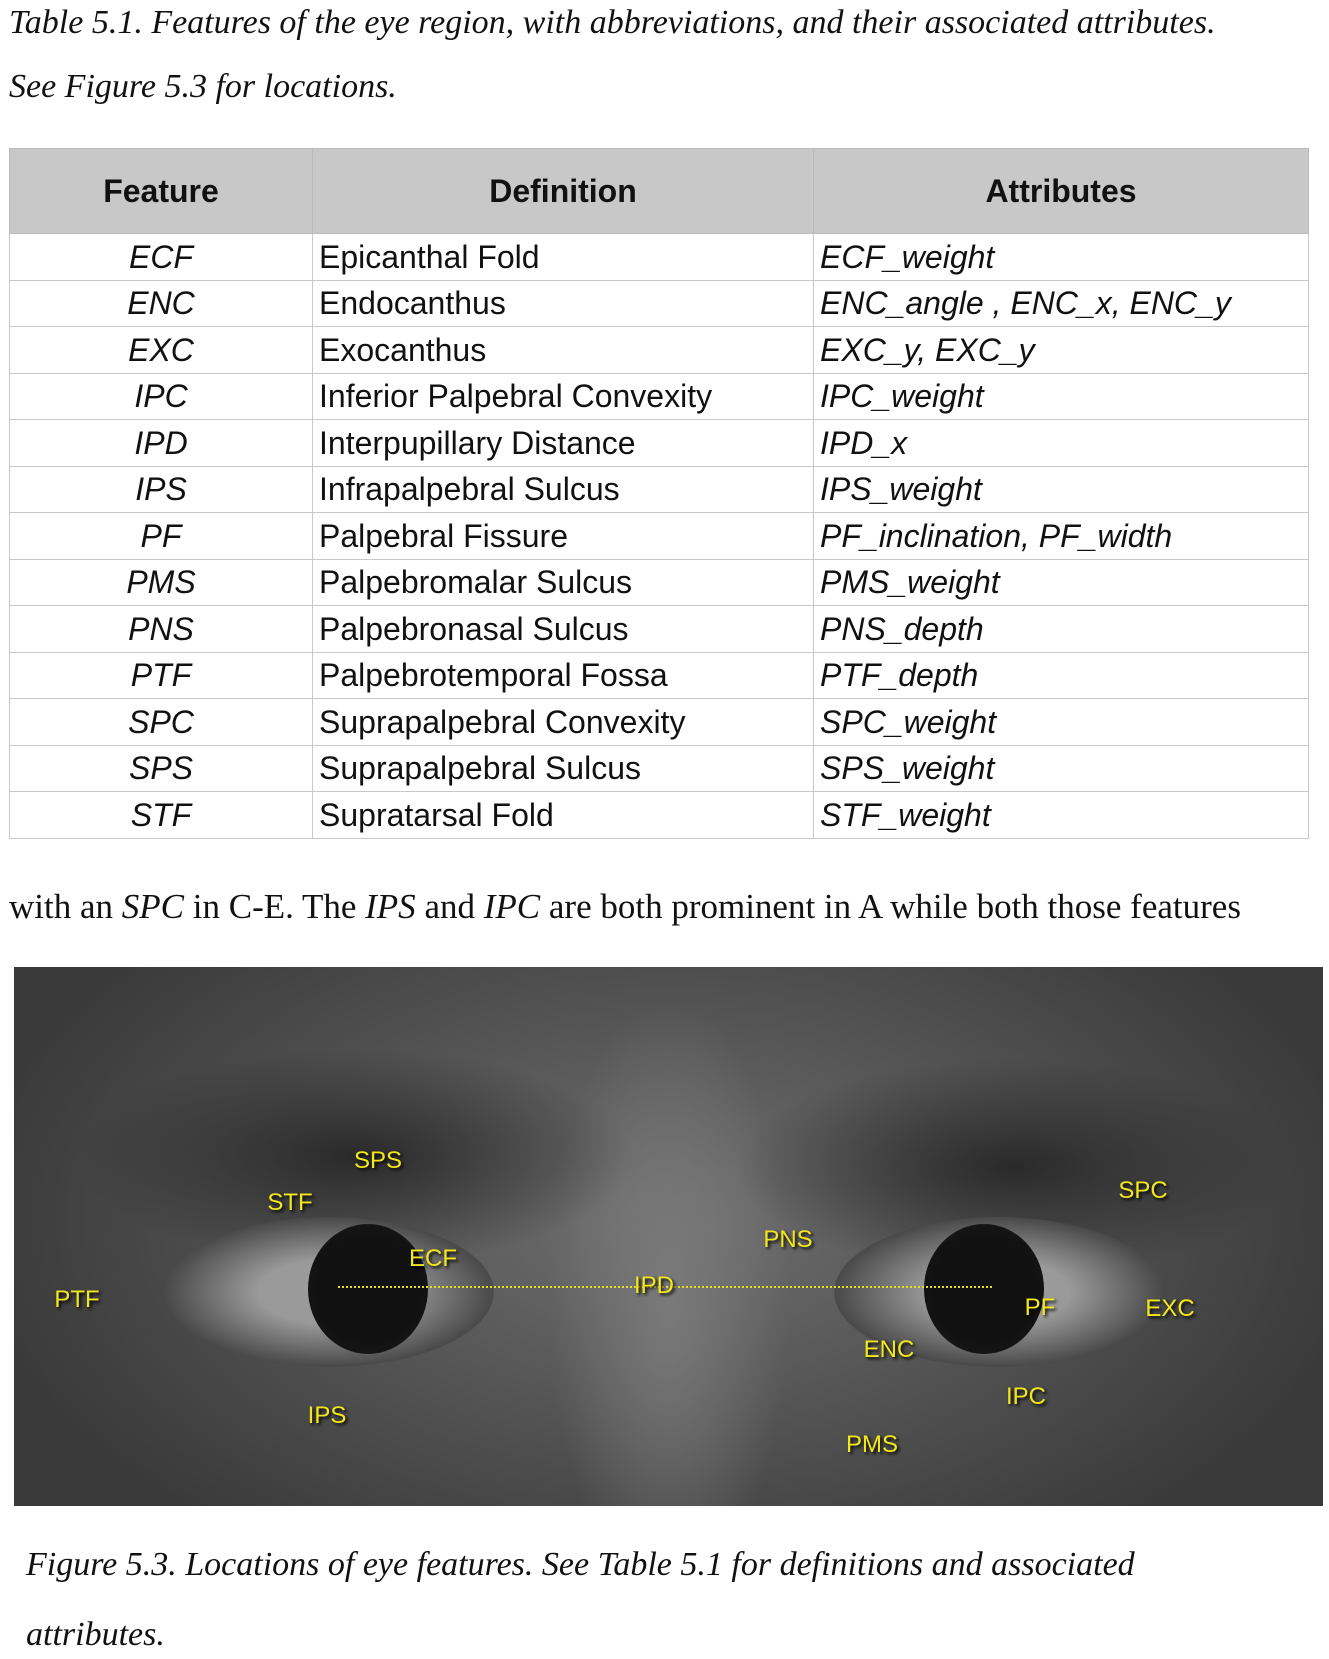 Image resolution: width=1329 pixels, height=1659 pixels. I want to click on ipd-dotted-line, so click(665, 1287).